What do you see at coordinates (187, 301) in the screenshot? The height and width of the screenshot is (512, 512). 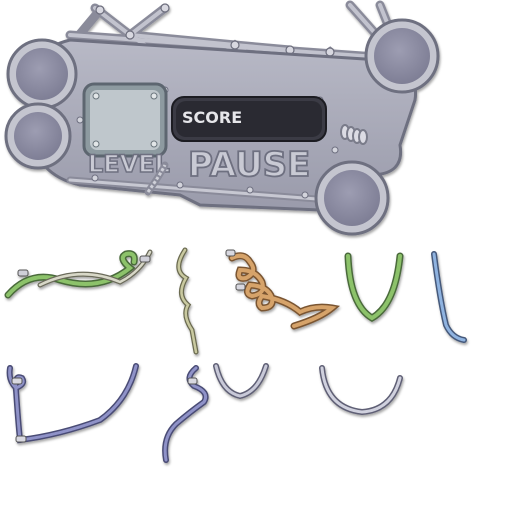 I see `rope-olive` at bounding box center [187, 301].